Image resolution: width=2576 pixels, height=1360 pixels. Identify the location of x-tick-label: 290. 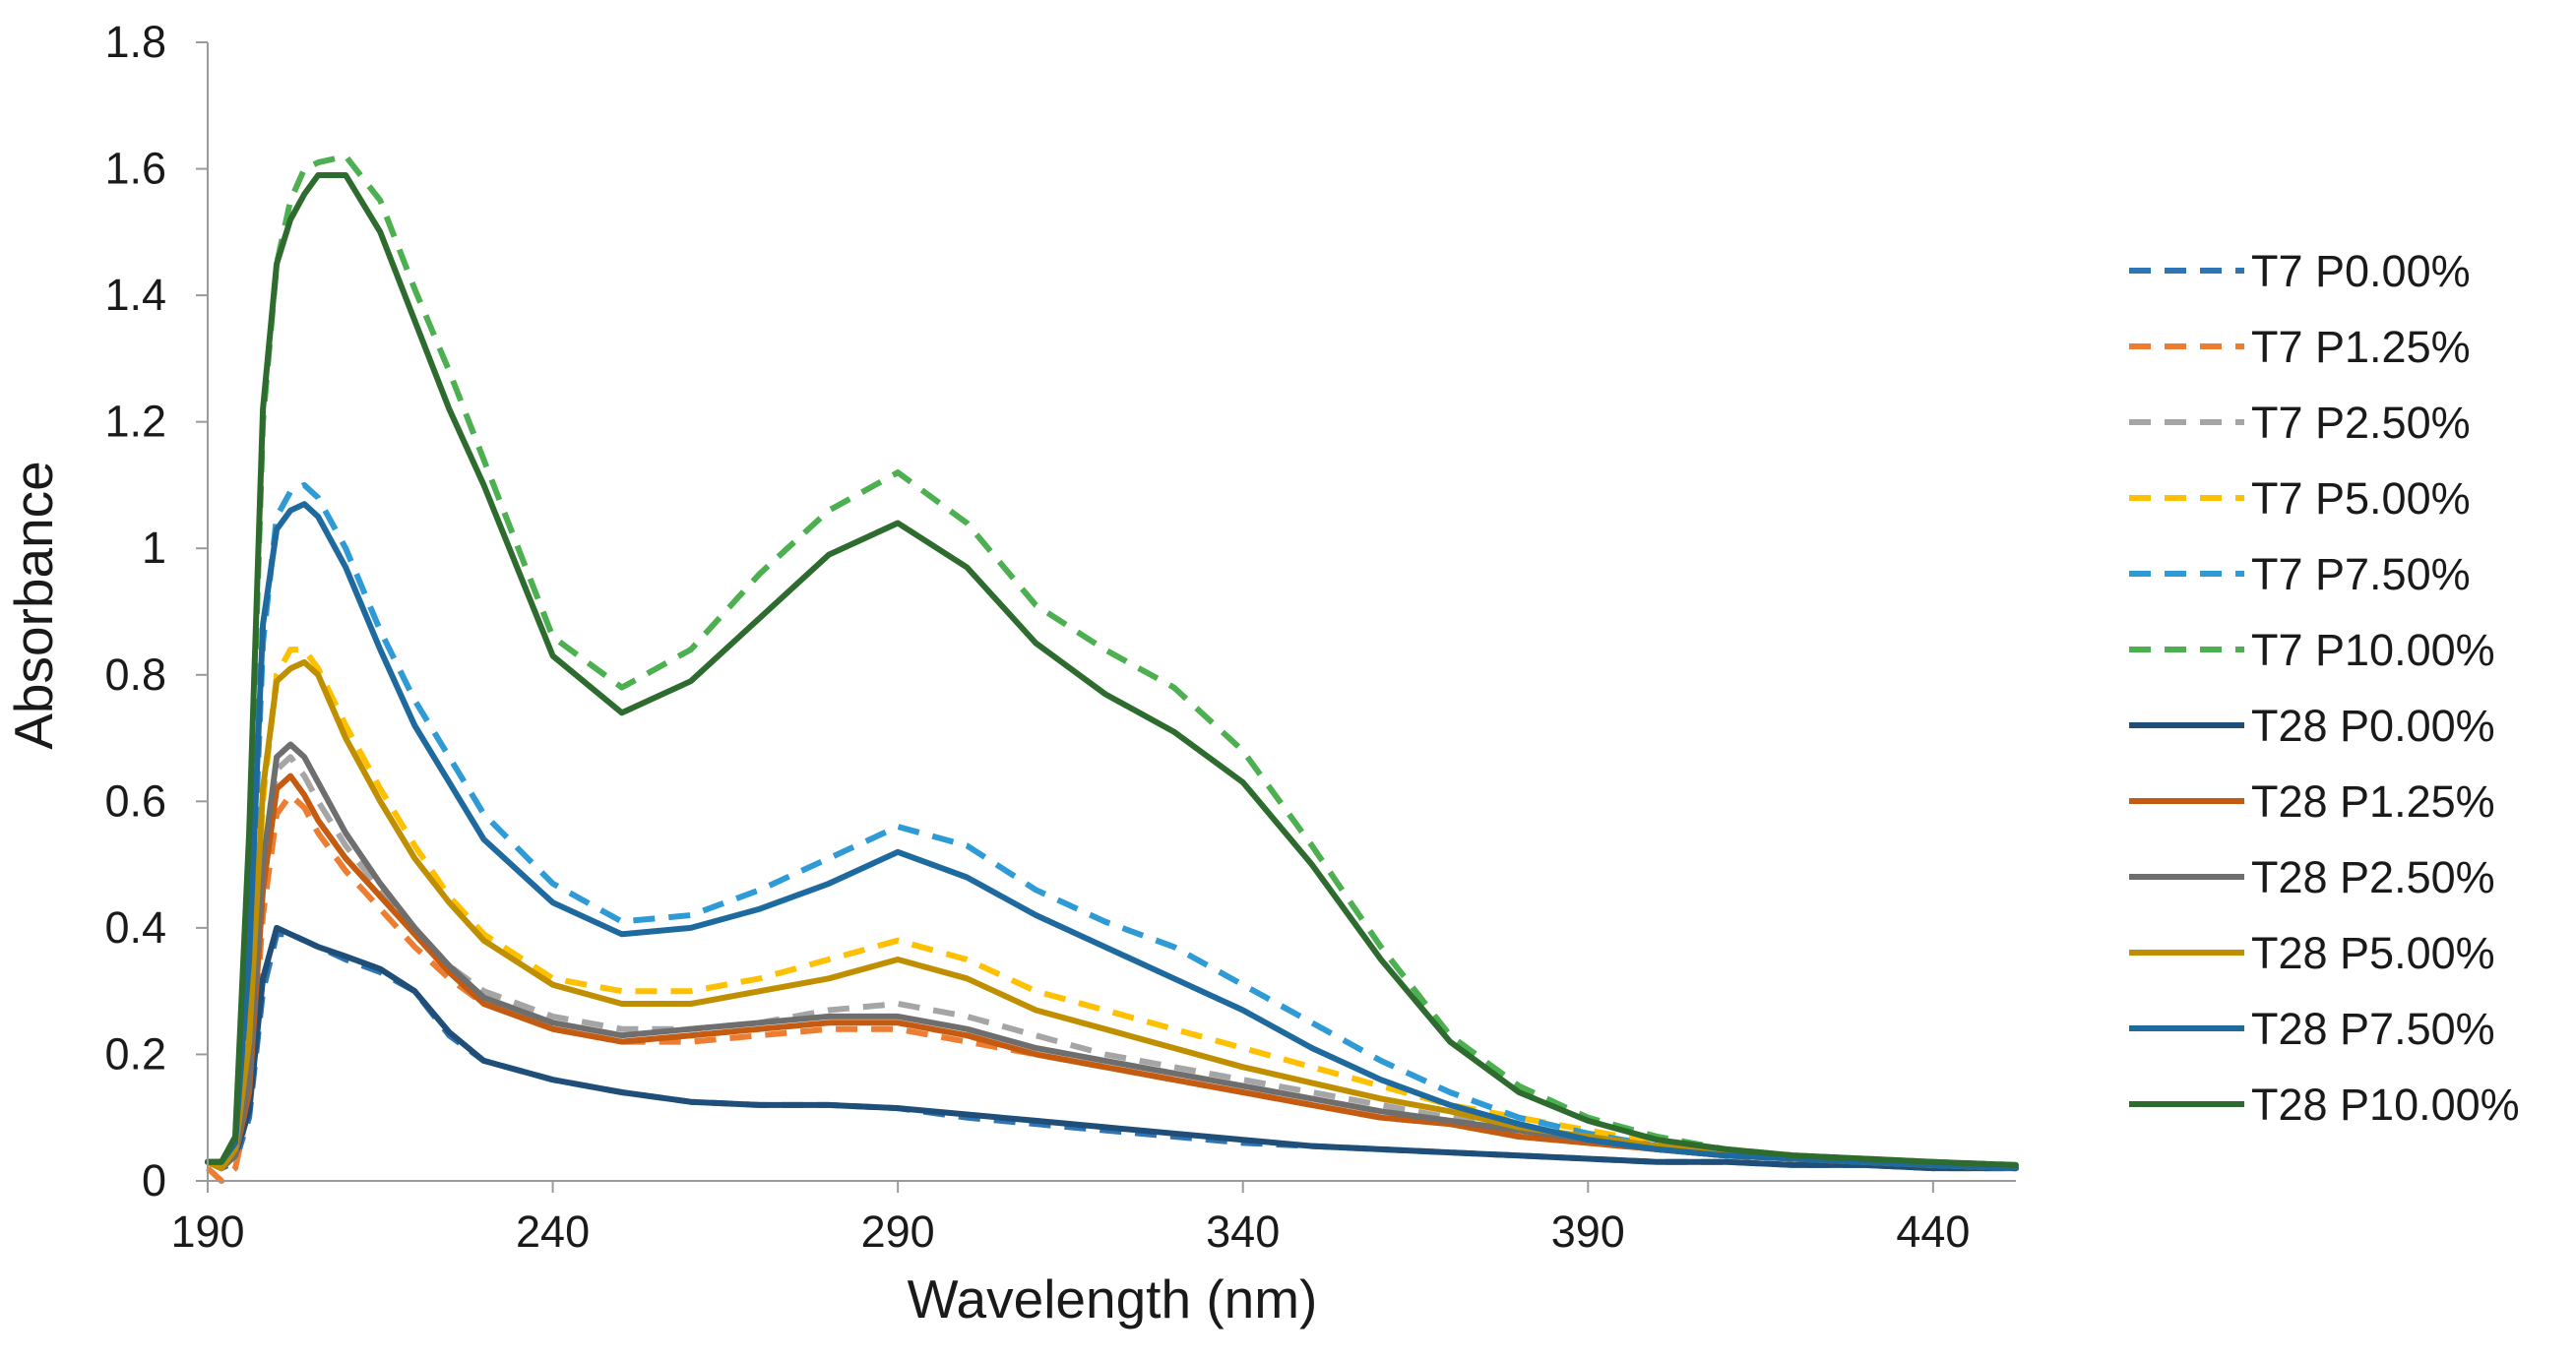
(898, 1231).